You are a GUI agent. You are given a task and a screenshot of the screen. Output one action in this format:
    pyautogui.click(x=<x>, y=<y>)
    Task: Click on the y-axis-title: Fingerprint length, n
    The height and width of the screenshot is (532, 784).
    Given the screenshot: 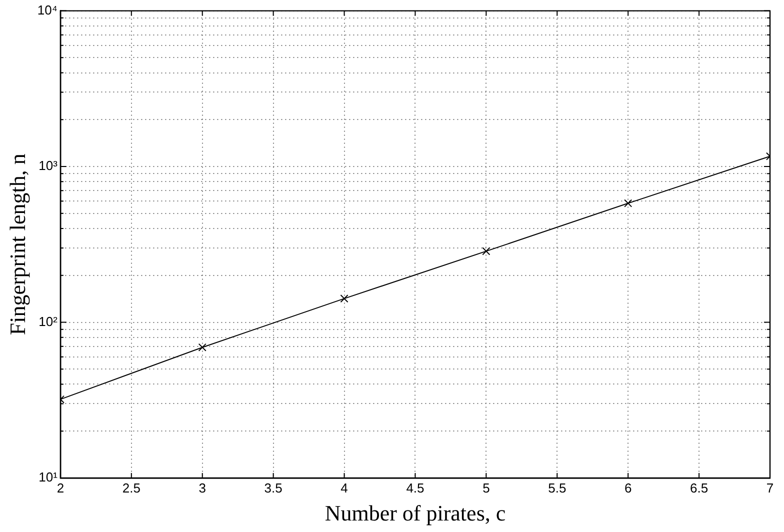 What is the action you would take?
    pyautogui.click(x=17, y=245)
    